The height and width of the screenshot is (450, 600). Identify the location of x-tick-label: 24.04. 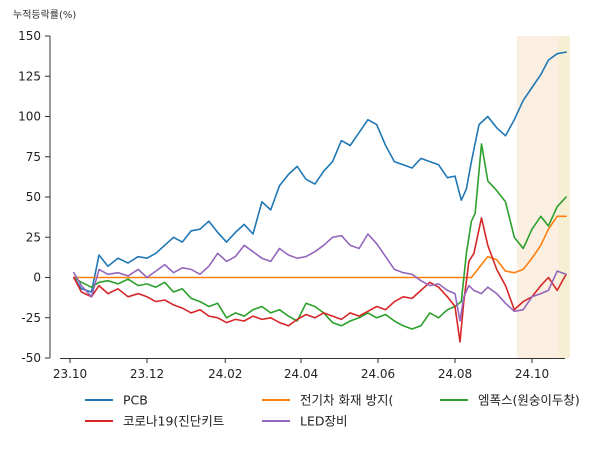
(301, 374).